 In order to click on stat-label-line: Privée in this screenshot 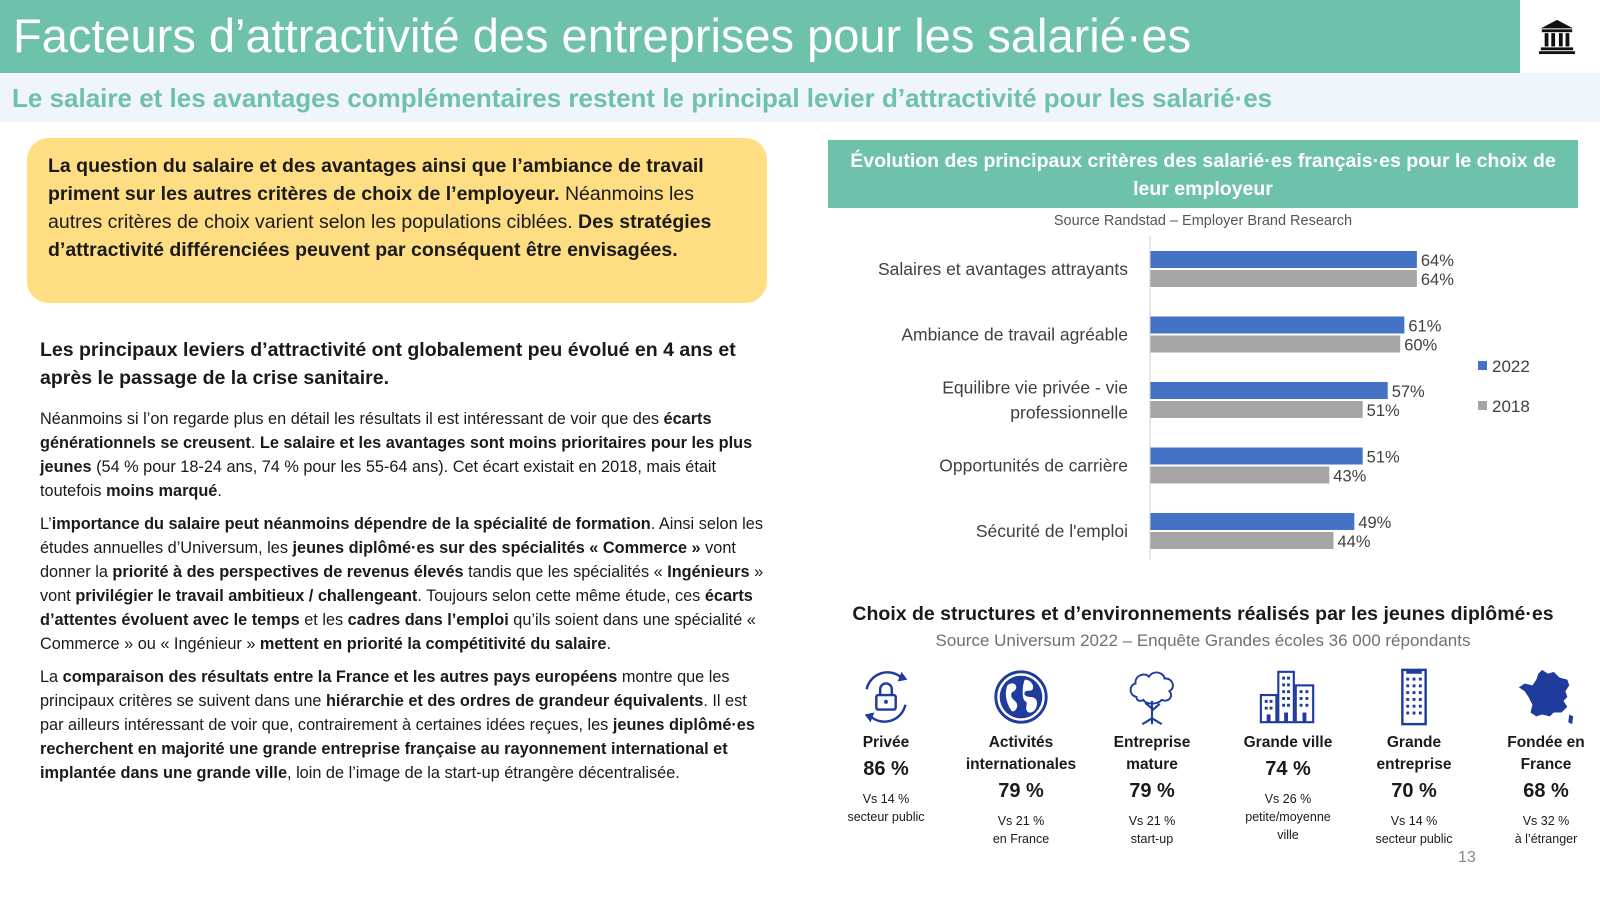, I will do `click(886, 742)`.